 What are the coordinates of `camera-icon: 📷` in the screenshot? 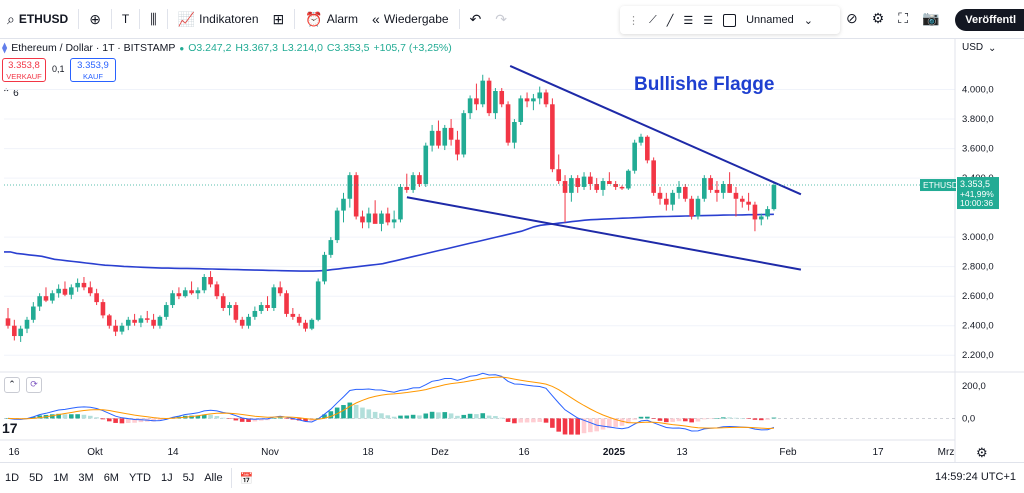 It's located at (931, 18).